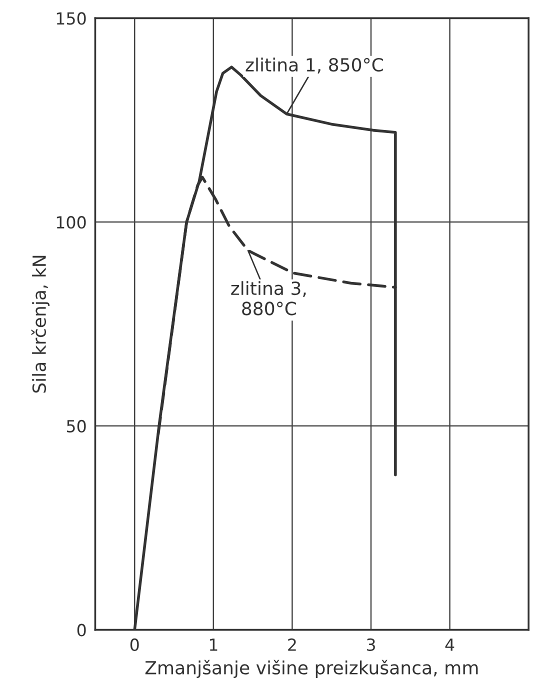 The height and width of the screenshot is (699, 535). What do you see at coordinates (268, 298) in the screenshot?
I see `annotation: zlitina 3, 880°C` at bounding box center [268, 298].